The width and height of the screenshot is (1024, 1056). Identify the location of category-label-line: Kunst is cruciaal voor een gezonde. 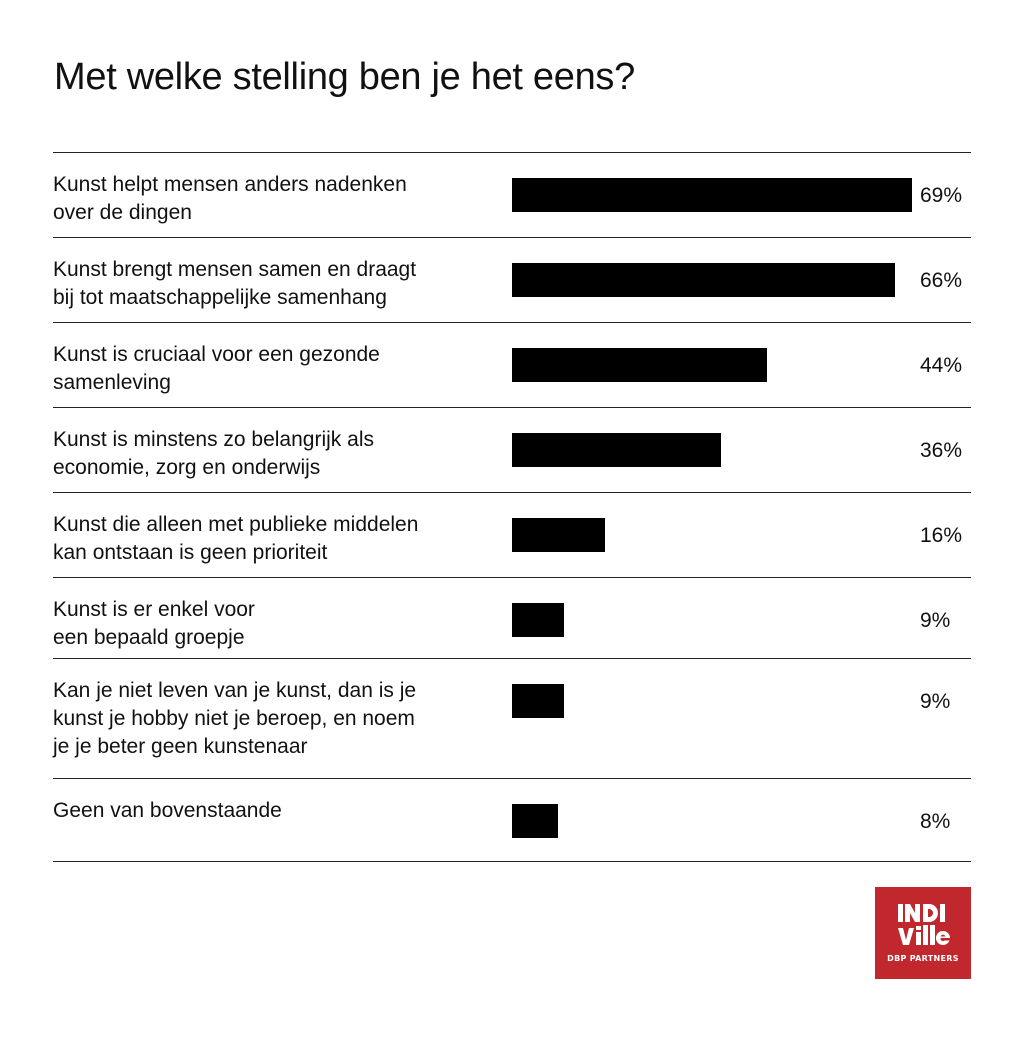
(216, 354).